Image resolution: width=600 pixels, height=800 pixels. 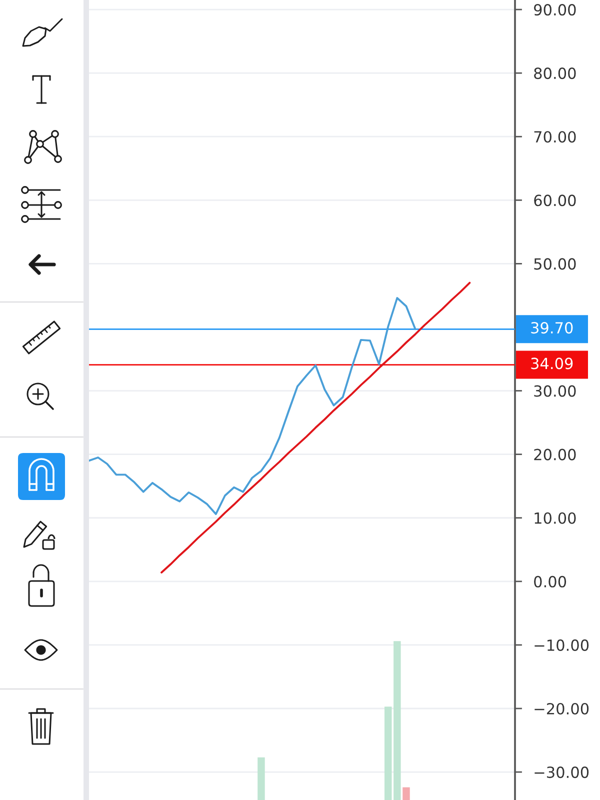 I want to click on y-tick-label: −10.00, so click(x=561, y=645).